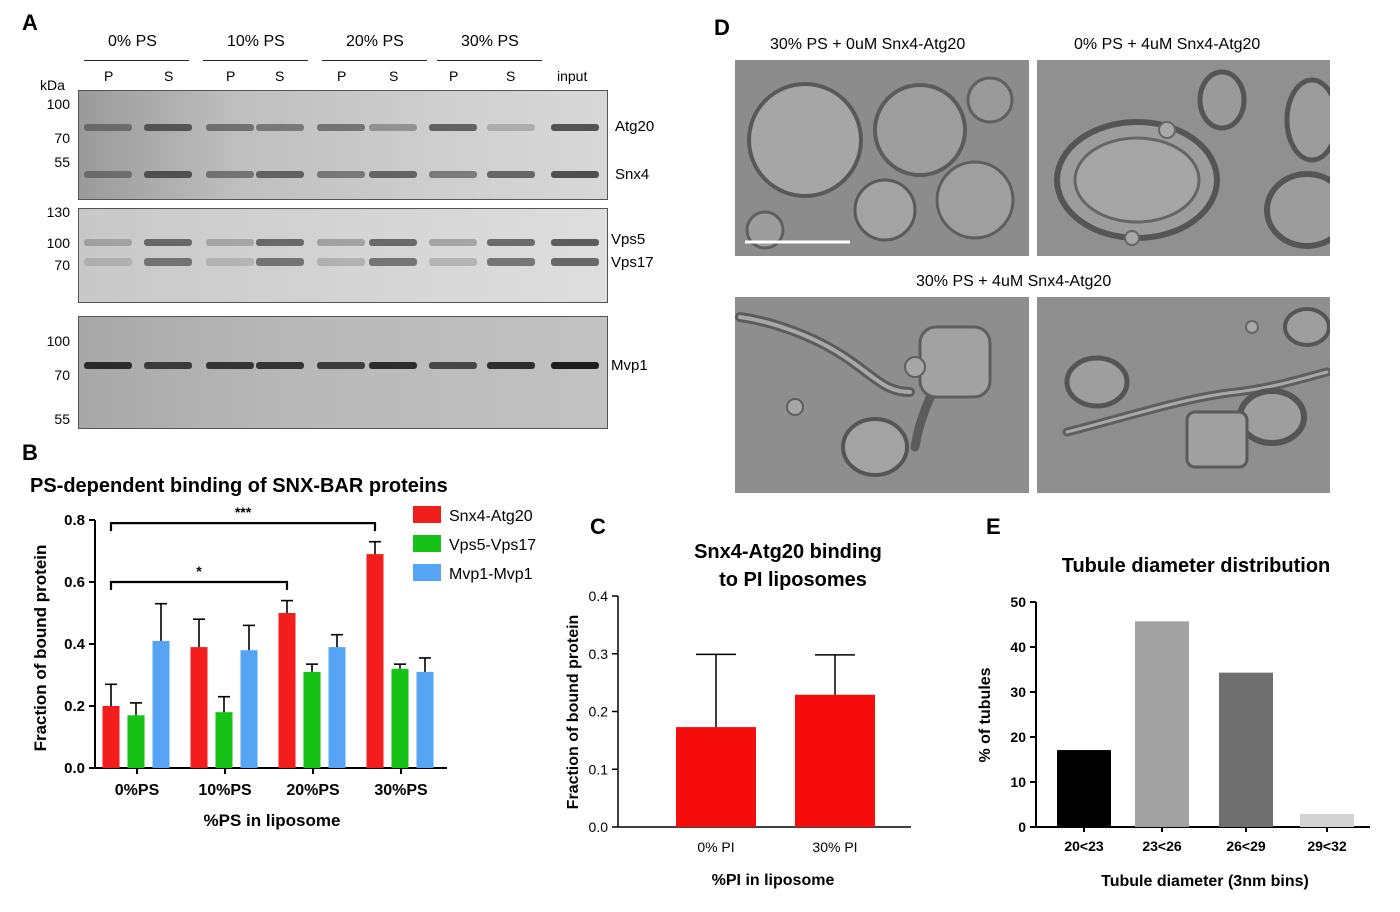  I want to click on panel-a-letter: A, so click(30, 22).